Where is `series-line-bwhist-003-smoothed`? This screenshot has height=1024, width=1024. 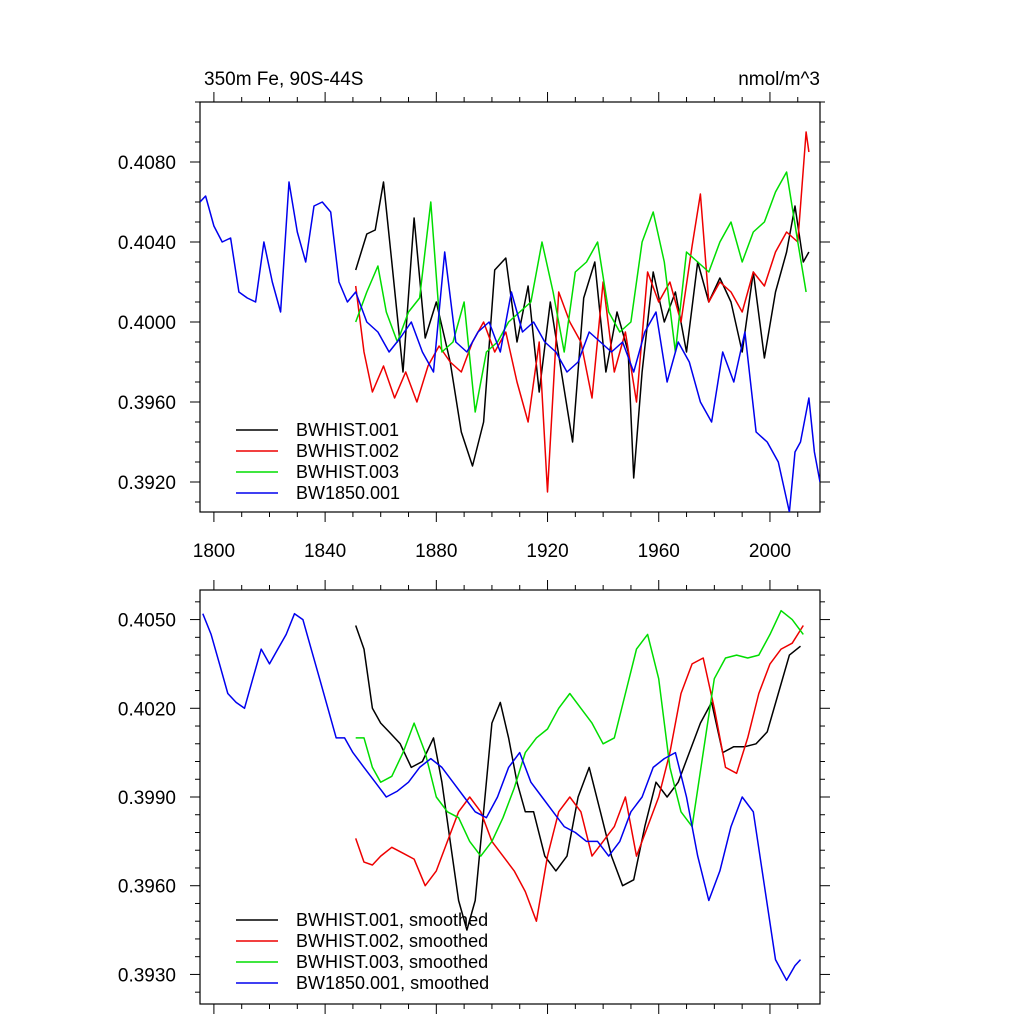
series-line-bwhist-003-smoothed is located at coordinates (579, 733).